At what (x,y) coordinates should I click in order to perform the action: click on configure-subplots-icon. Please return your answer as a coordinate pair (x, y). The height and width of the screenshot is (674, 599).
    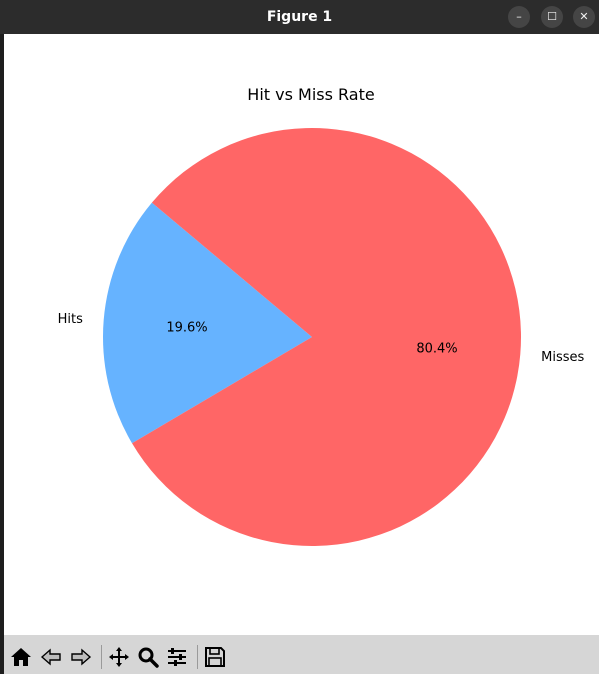
    Looking at the image, I should click on (177, 657).